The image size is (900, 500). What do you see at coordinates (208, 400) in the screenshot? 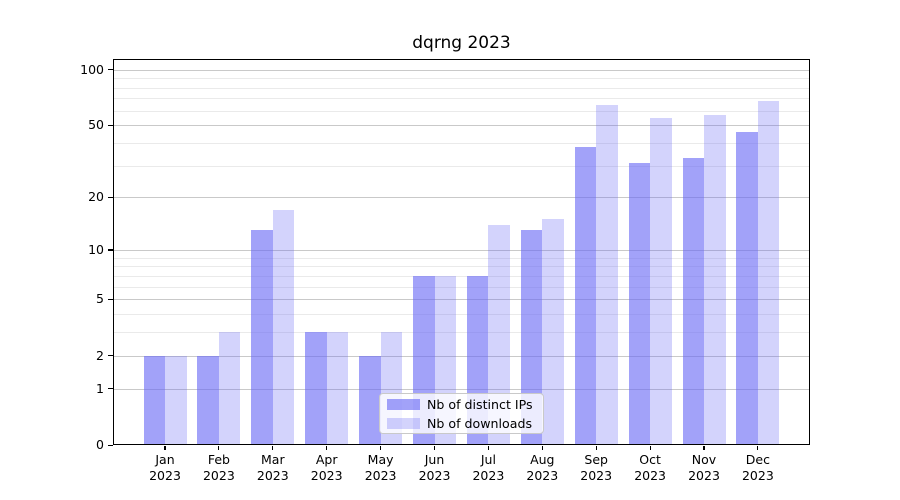
I see `bar-distinct-ips-feb` at bounding box center [208, 400].